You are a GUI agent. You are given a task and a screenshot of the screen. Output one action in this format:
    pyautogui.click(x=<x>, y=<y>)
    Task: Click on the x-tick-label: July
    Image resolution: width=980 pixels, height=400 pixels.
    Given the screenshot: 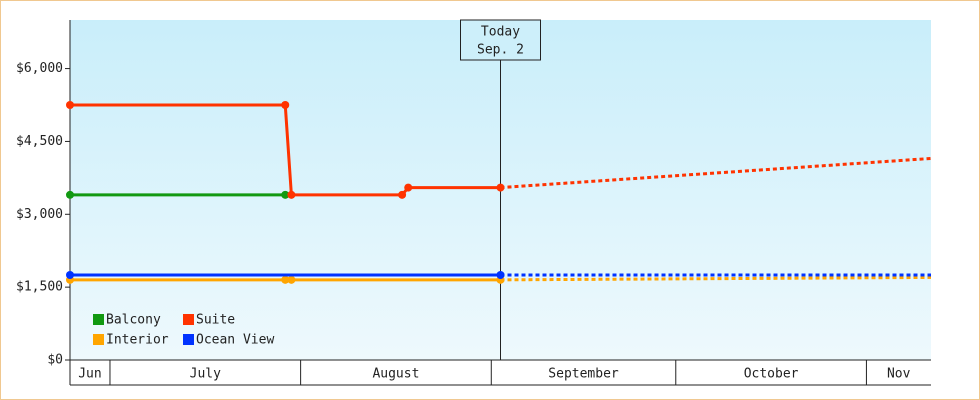 What is the action you would take?
    pyautogui.click(x=205, y=374)
    